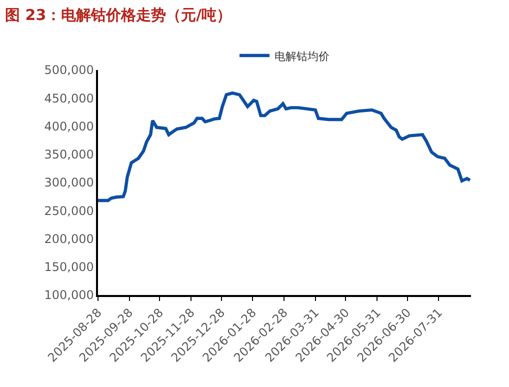 This screenshot has width=509, height=387. What do you see at coordinates (69, 98) in the screenshot?
I see `y-tick-label: 450,000` at bounding box center [69, 98].